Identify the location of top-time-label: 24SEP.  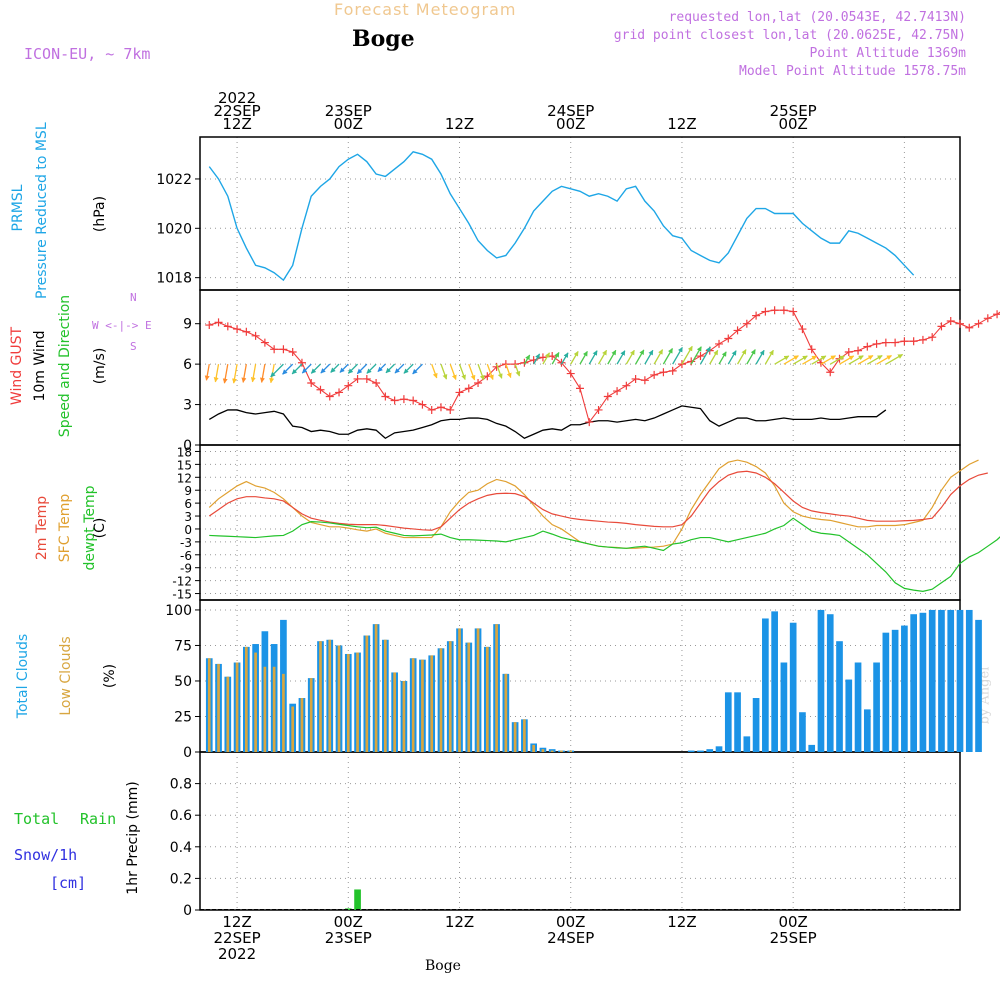
(570, 111).